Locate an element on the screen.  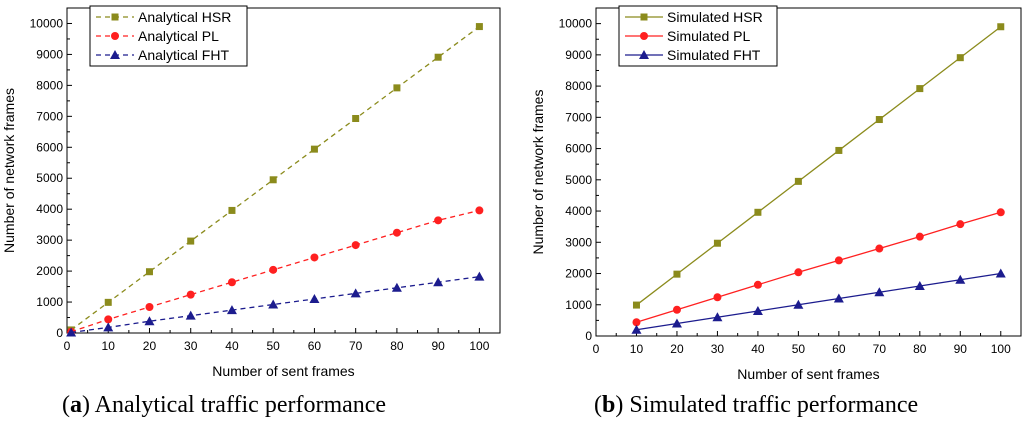
y-tick-label: 4000 is located at coordinates (578, 211).